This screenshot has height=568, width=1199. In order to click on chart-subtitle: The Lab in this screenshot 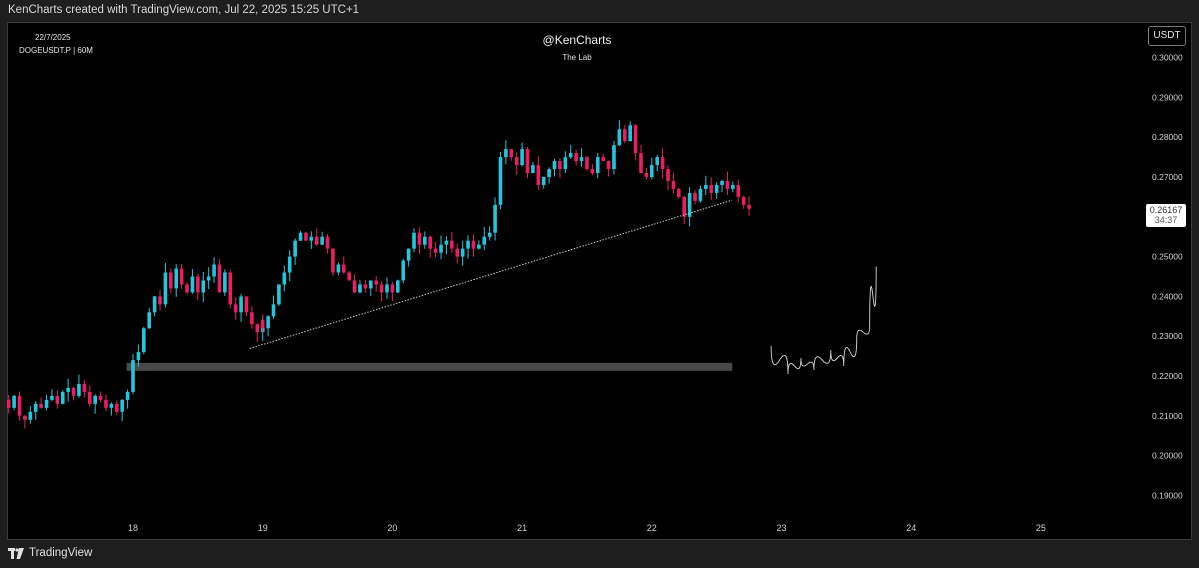, I will do `click(577, 57)`.